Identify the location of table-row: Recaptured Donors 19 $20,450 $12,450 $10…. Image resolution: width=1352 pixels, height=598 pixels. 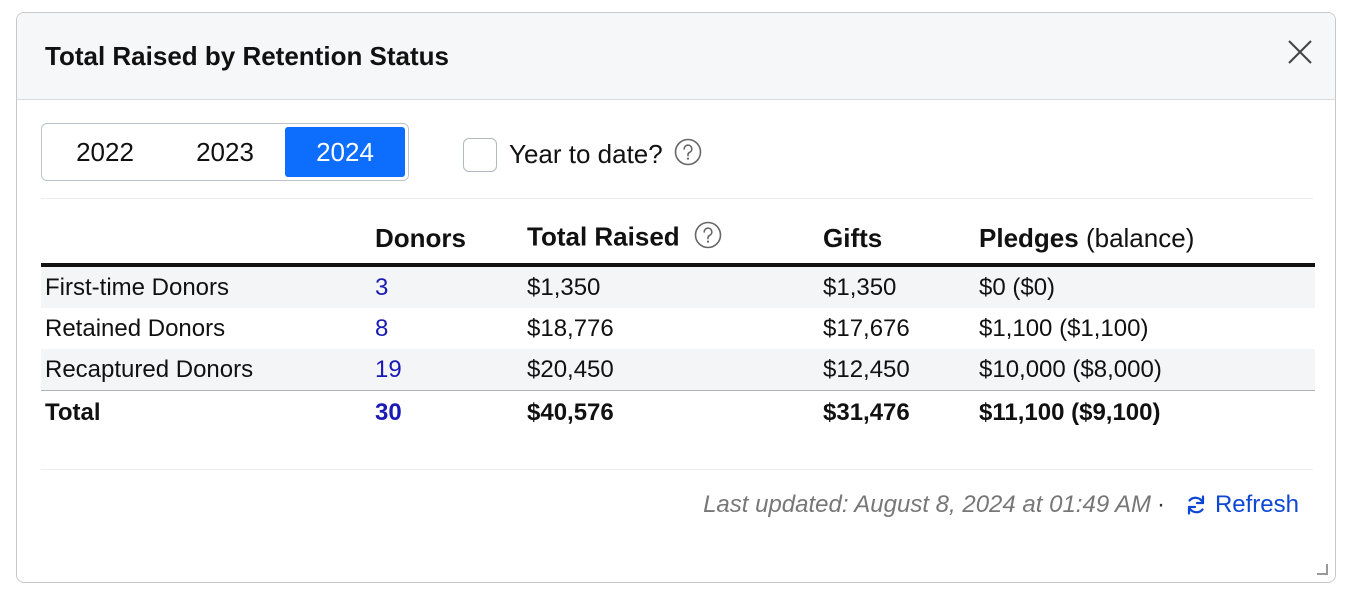
(678, 370).